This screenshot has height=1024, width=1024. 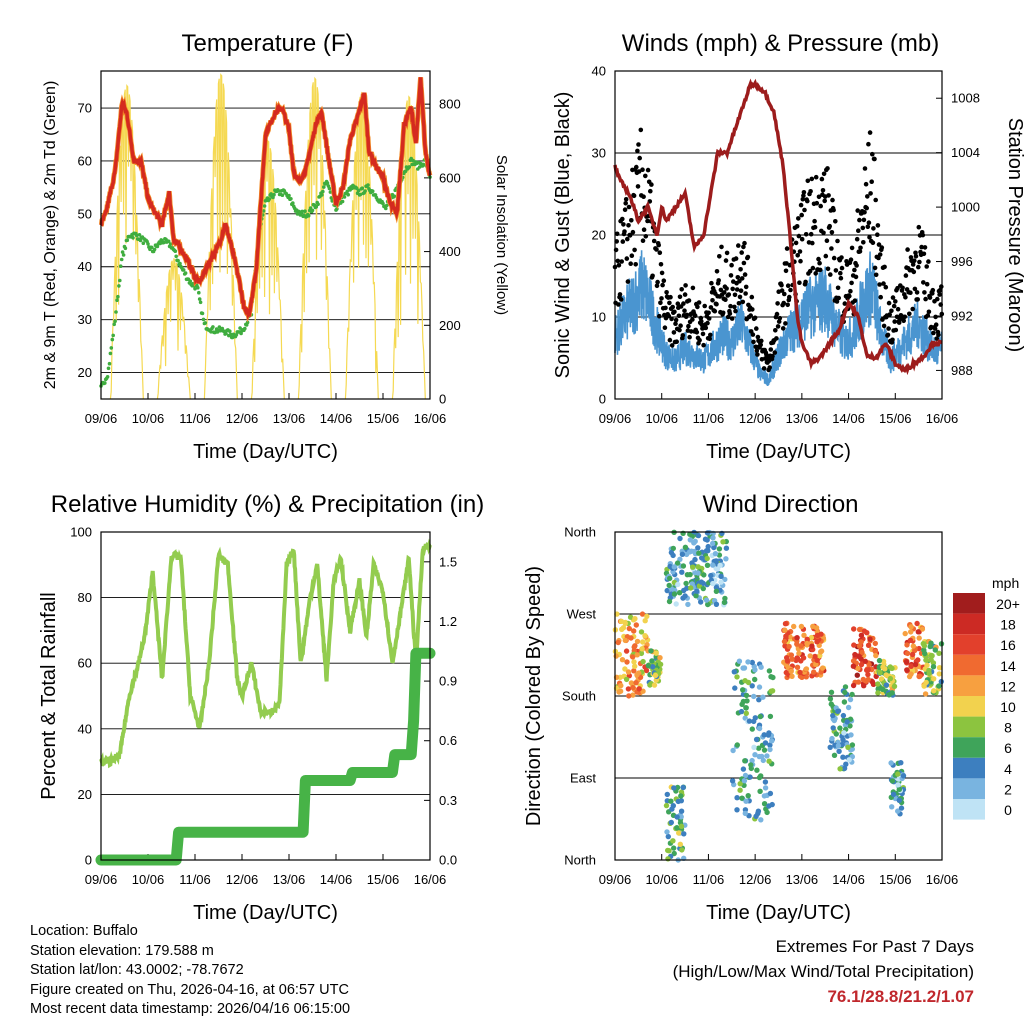 What do you see at coordinates (583, 778) in the screenshot?
I see `y-tick-label: East` at bounding box center [583, 778].